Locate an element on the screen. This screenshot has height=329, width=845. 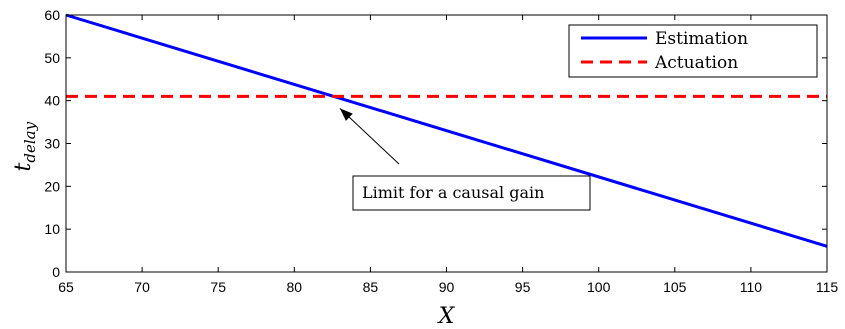
legend-label-actuation: Actuation is located at coordinates (696, 63).